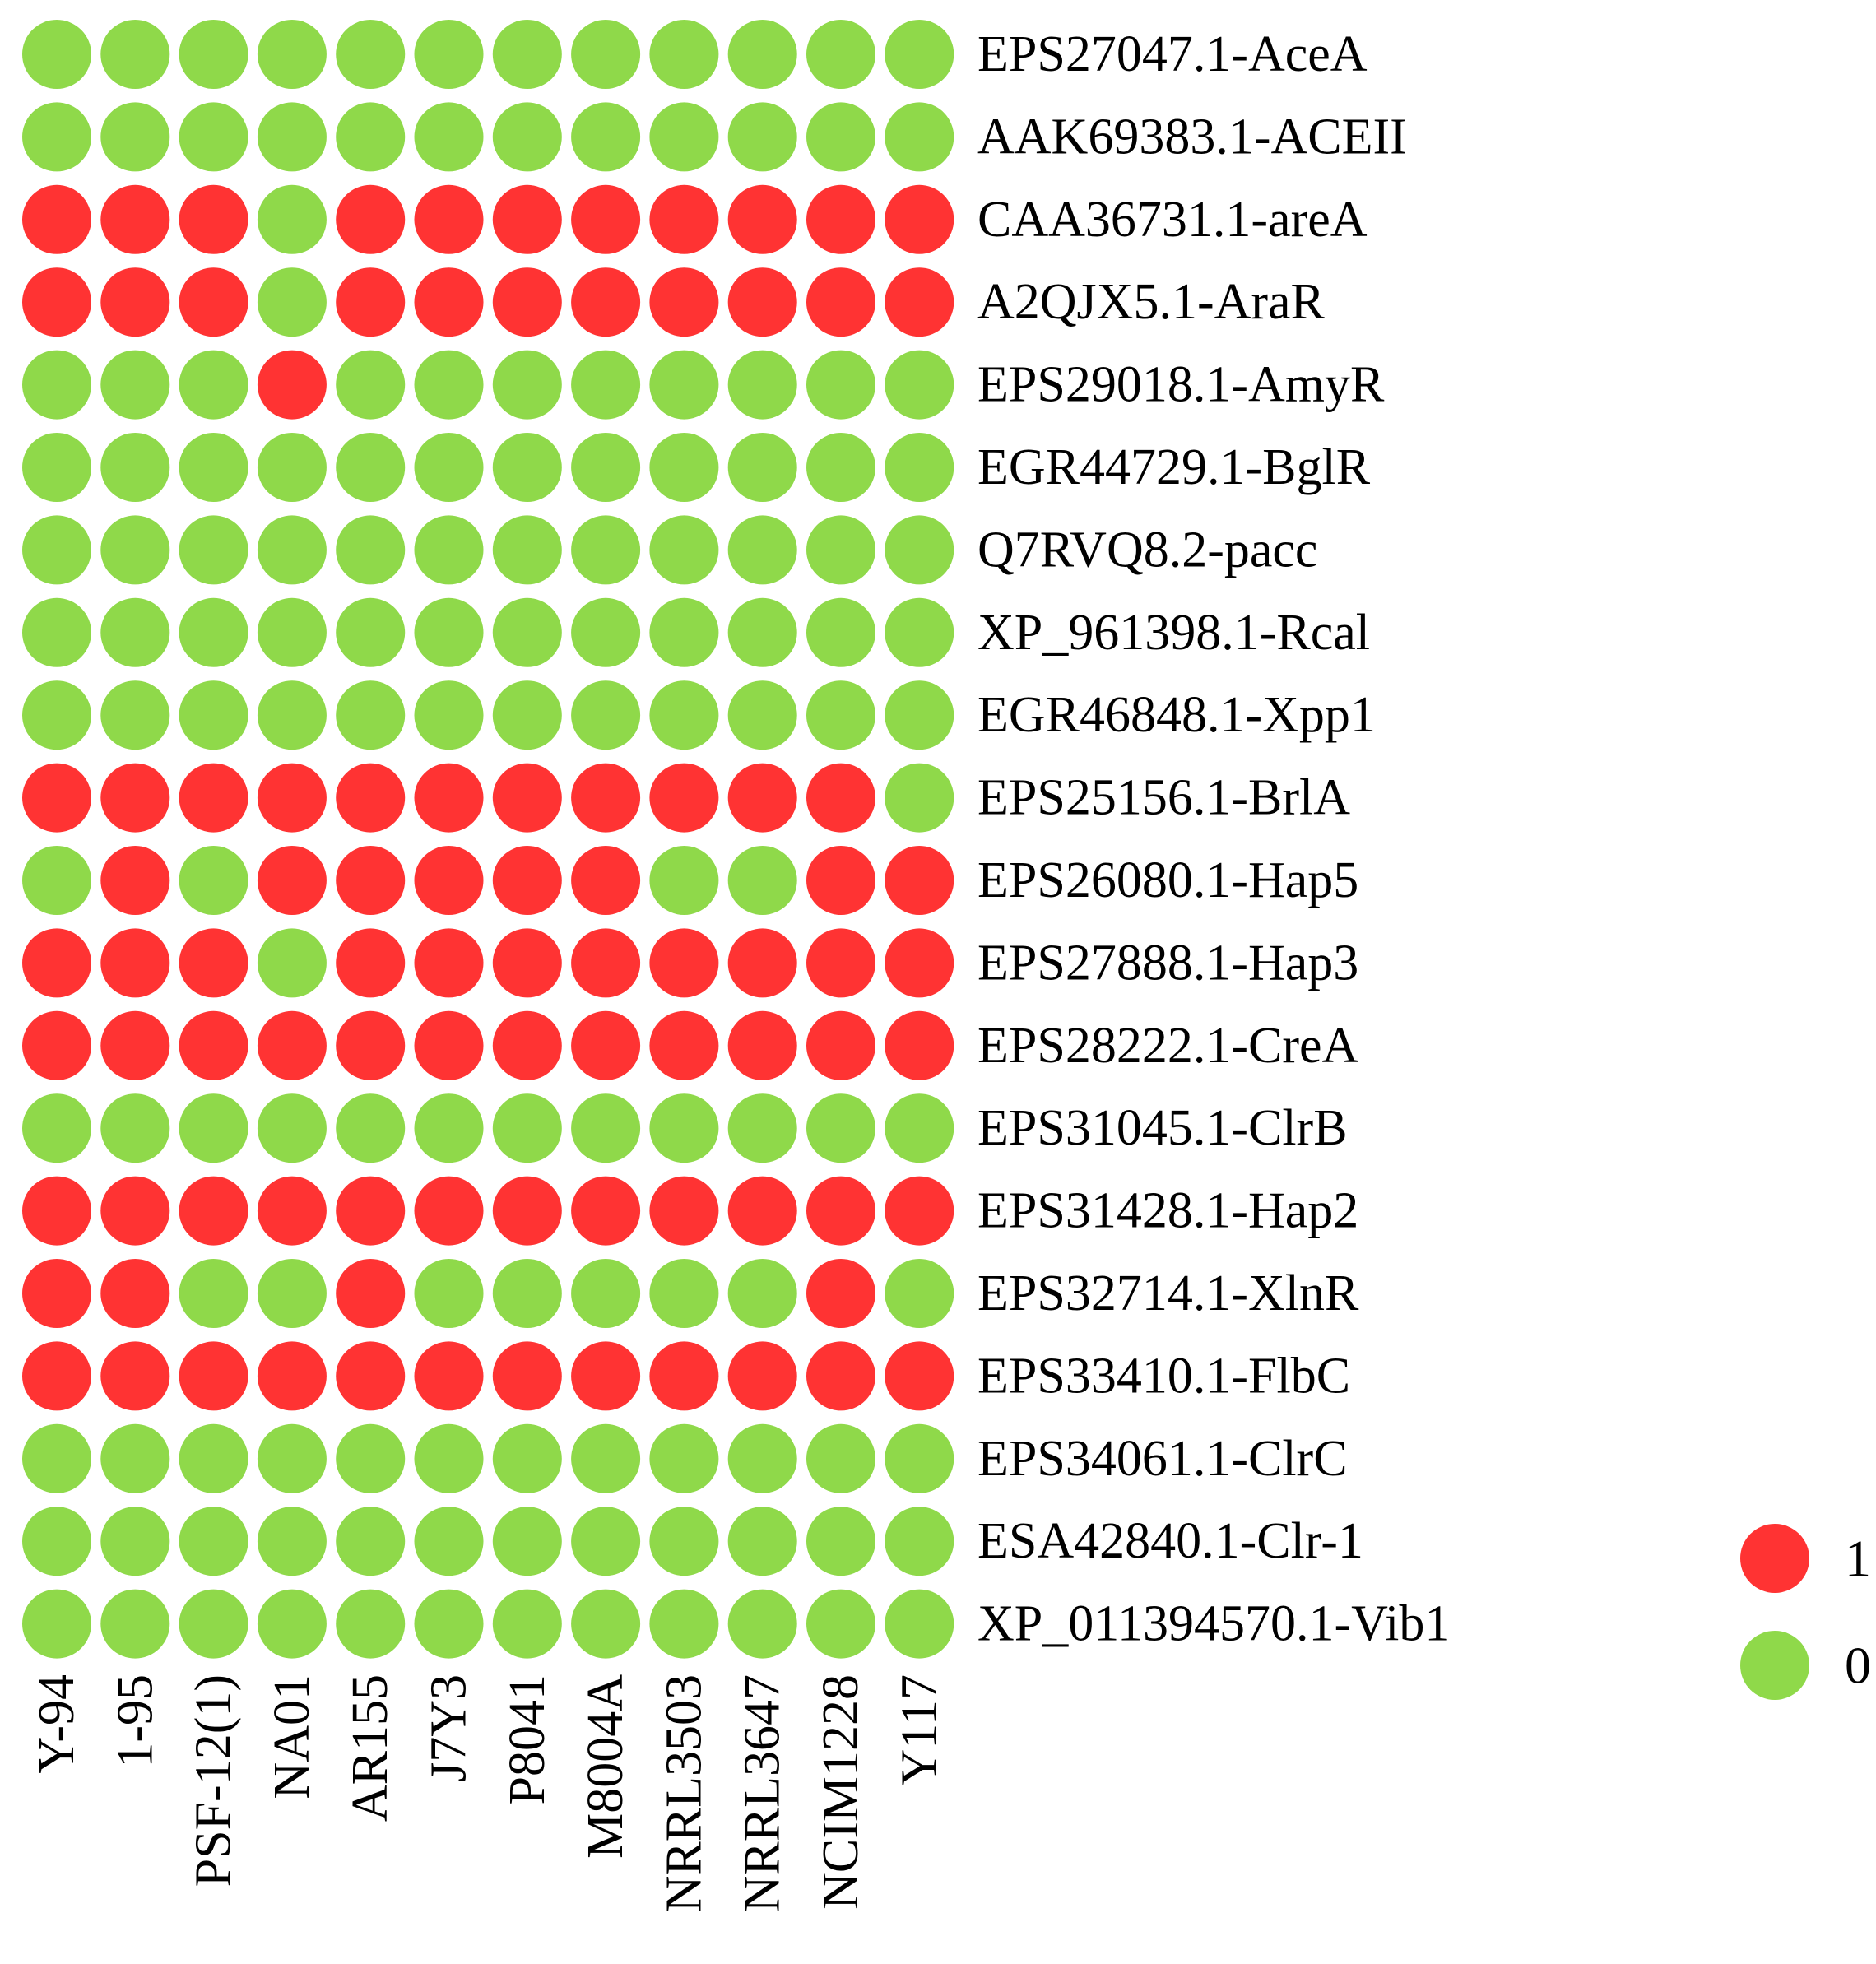 Image resolution: width=1876 pixels, height=1964 pixels. Describe the element at coordinates (919, 715) in the screenshot. I see `dot-egr46848-1-xpp1-y117` at that location.